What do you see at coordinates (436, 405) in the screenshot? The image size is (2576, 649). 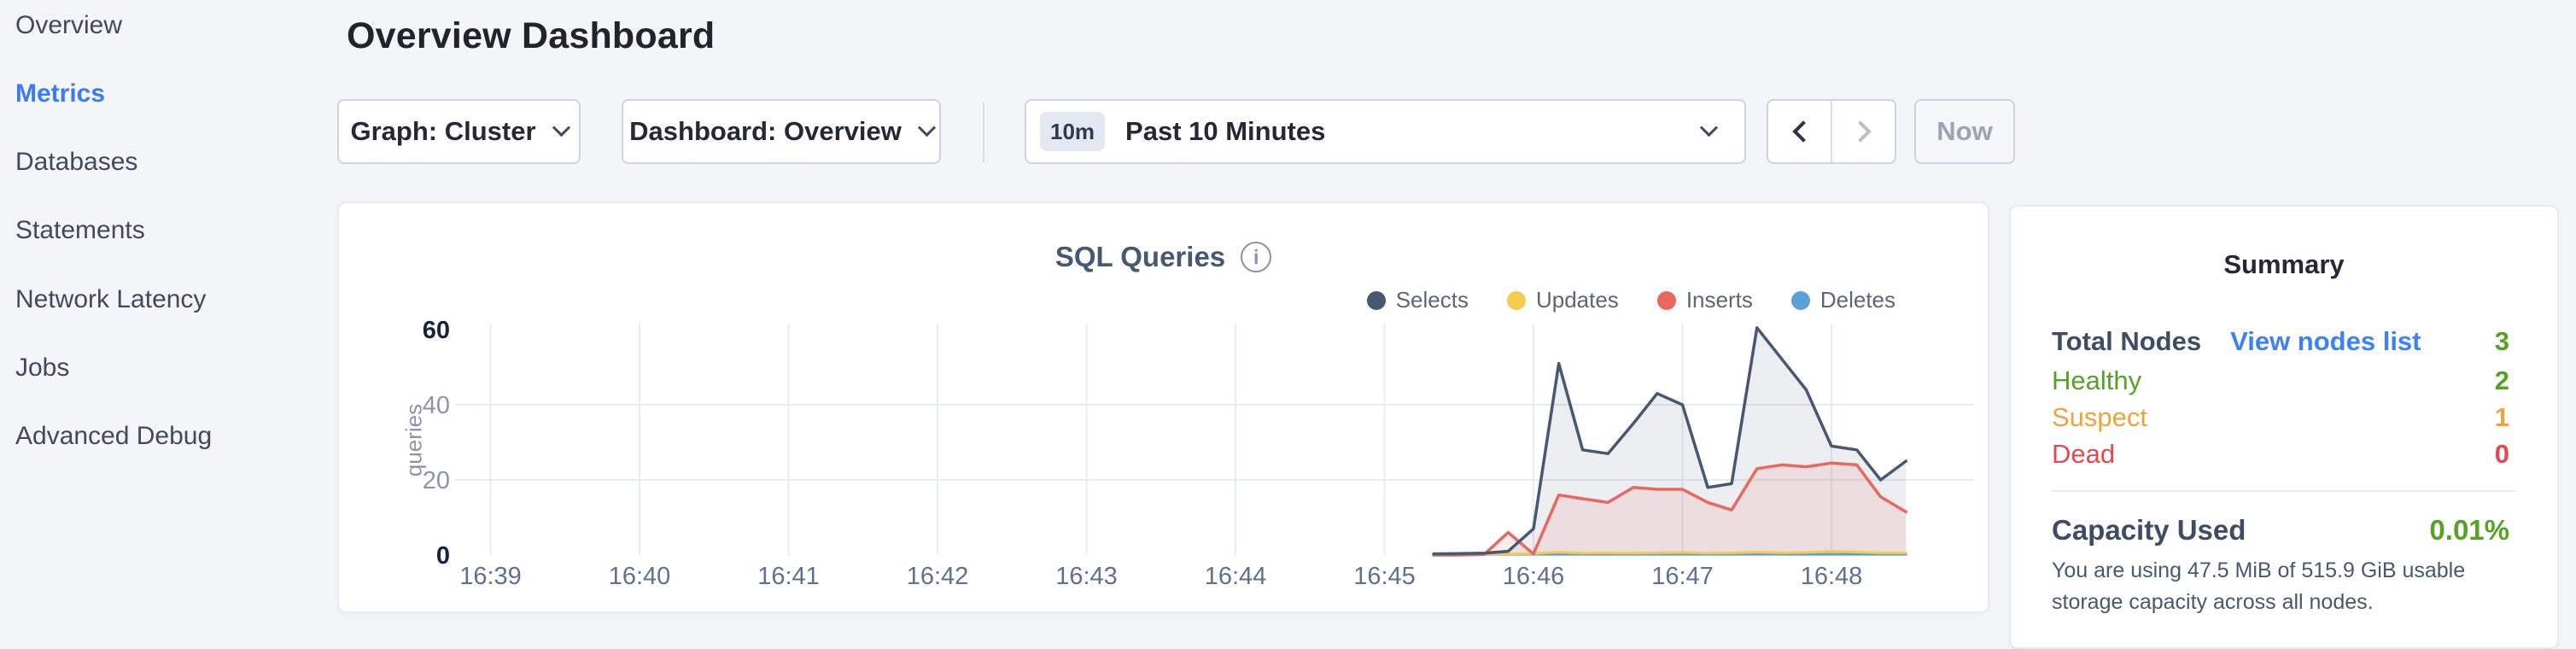 I see `y-tick-label: 40` at bounding box center [436, 405].